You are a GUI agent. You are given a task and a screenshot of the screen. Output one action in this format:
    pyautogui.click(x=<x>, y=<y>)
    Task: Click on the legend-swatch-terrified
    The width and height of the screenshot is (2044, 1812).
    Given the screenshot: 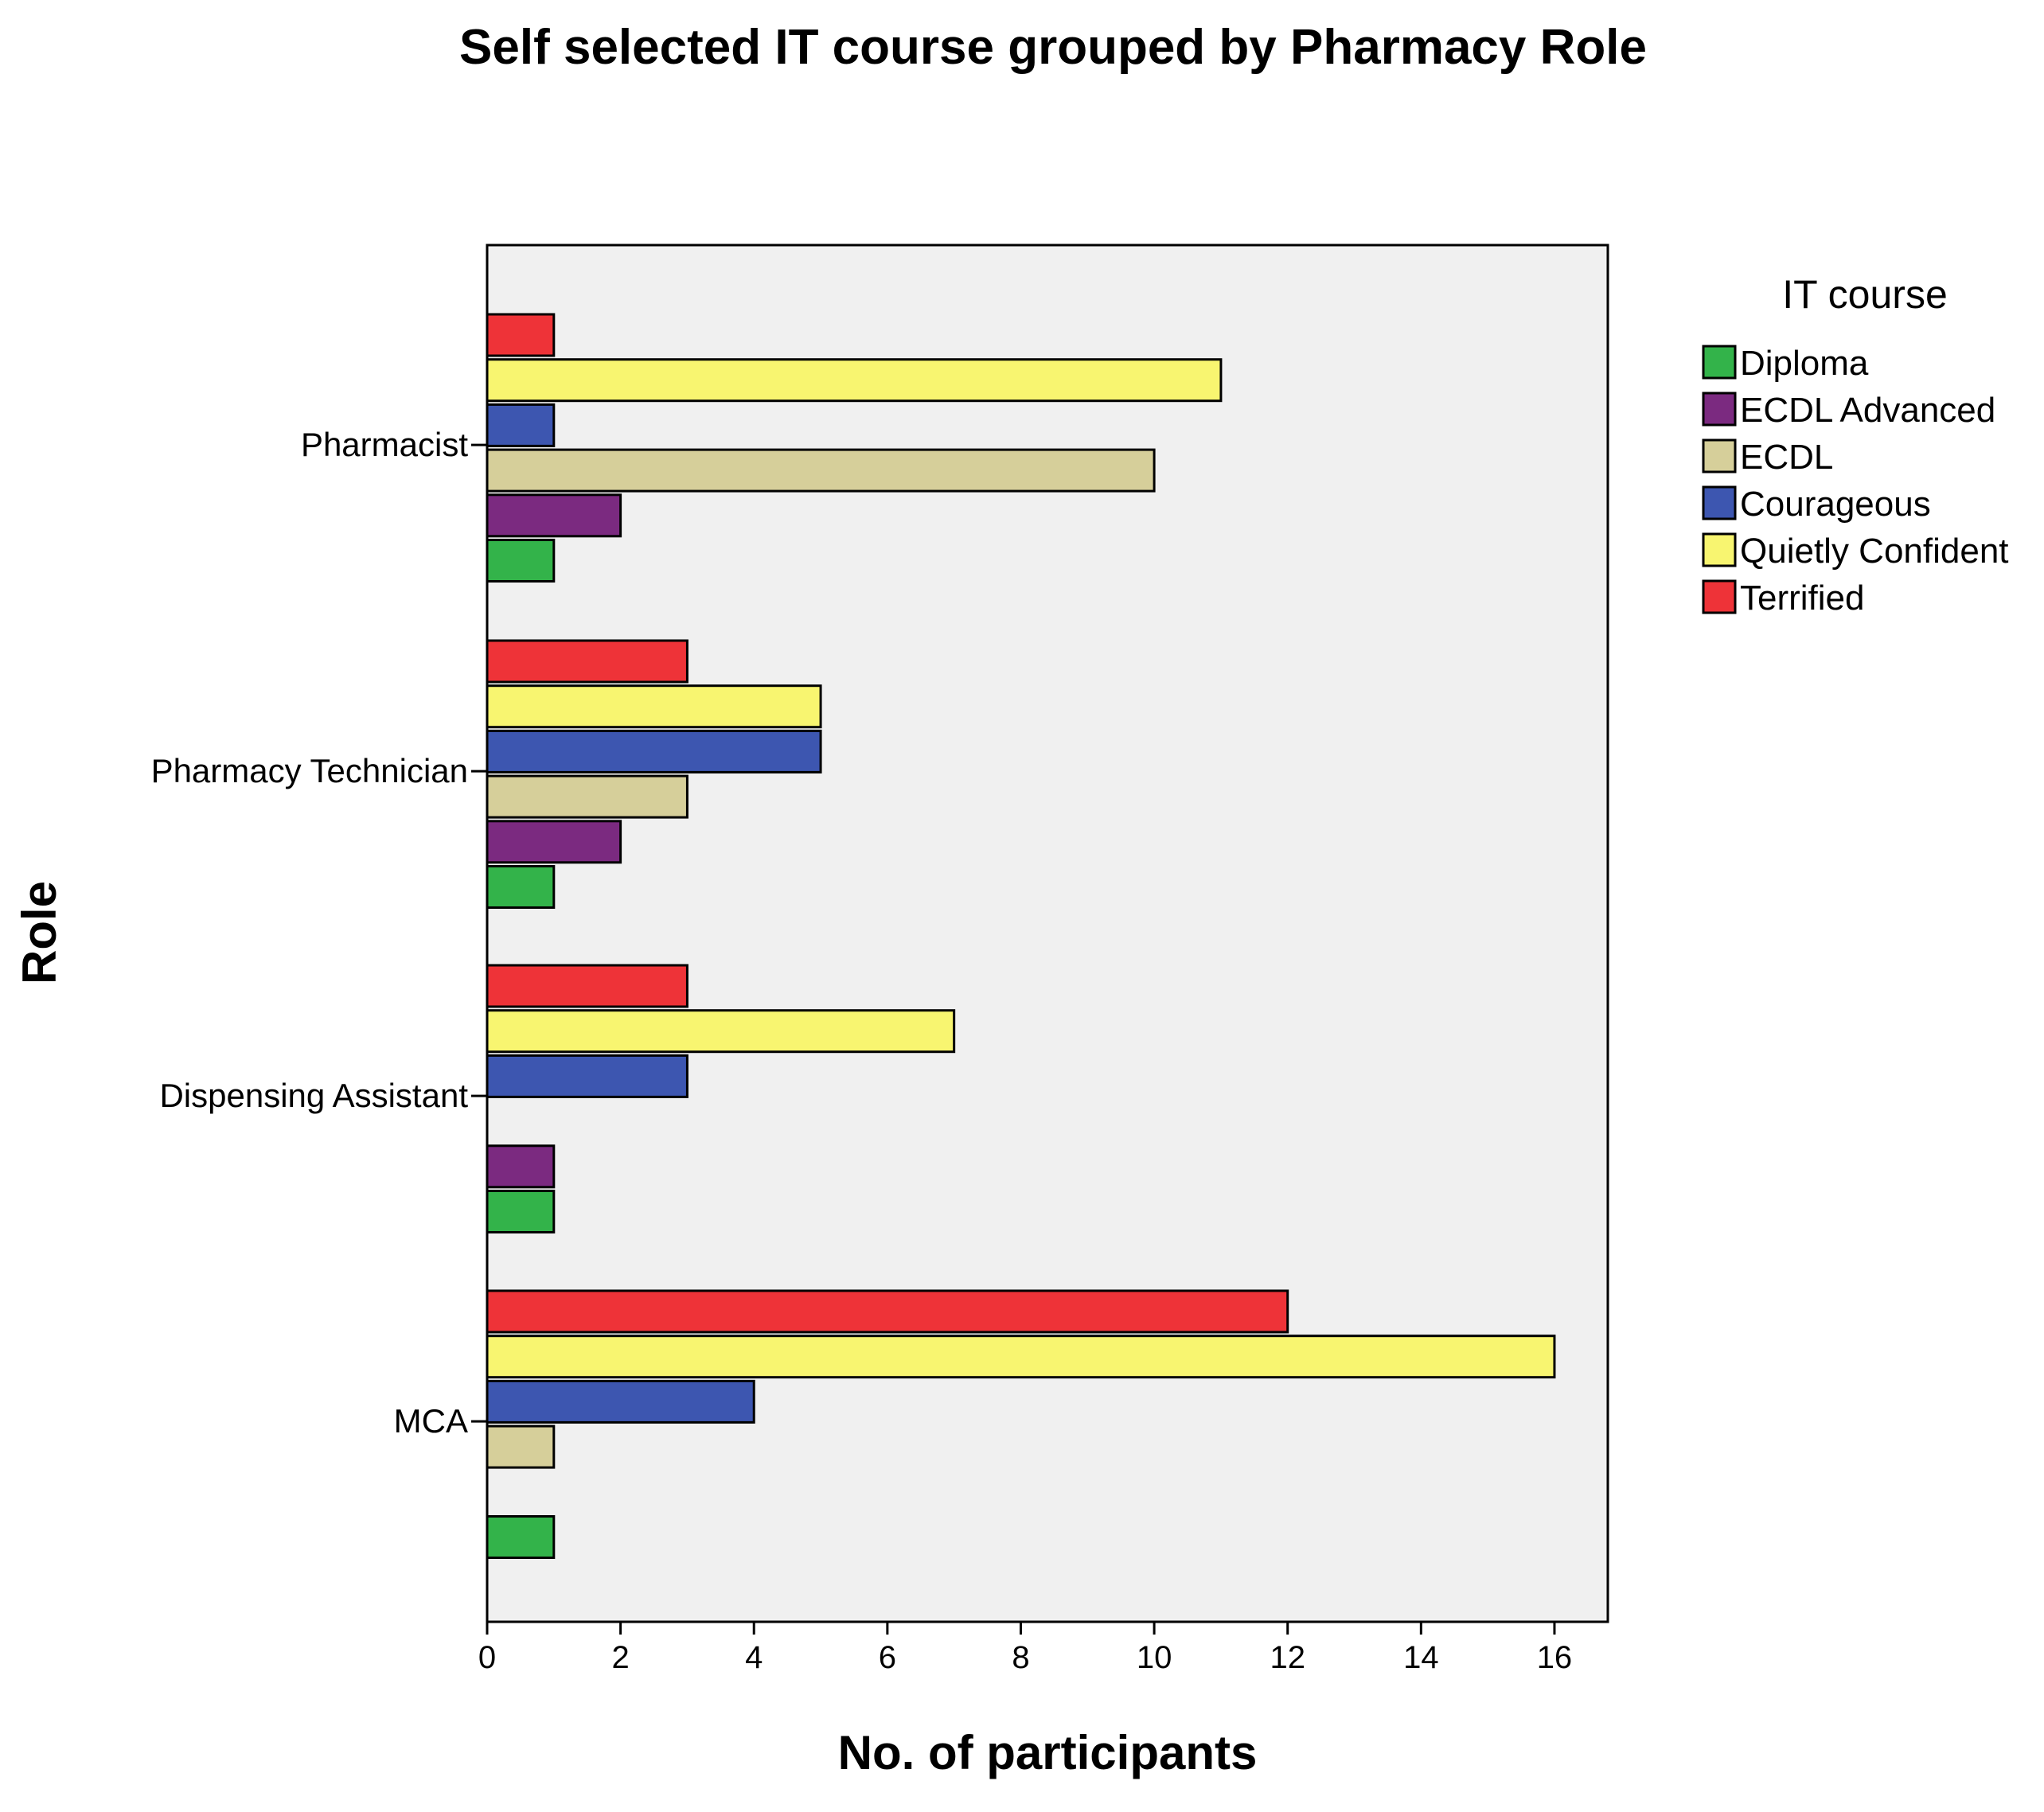 What is the action you would take?
    pyautogui.click(x=1719, y=596)
    